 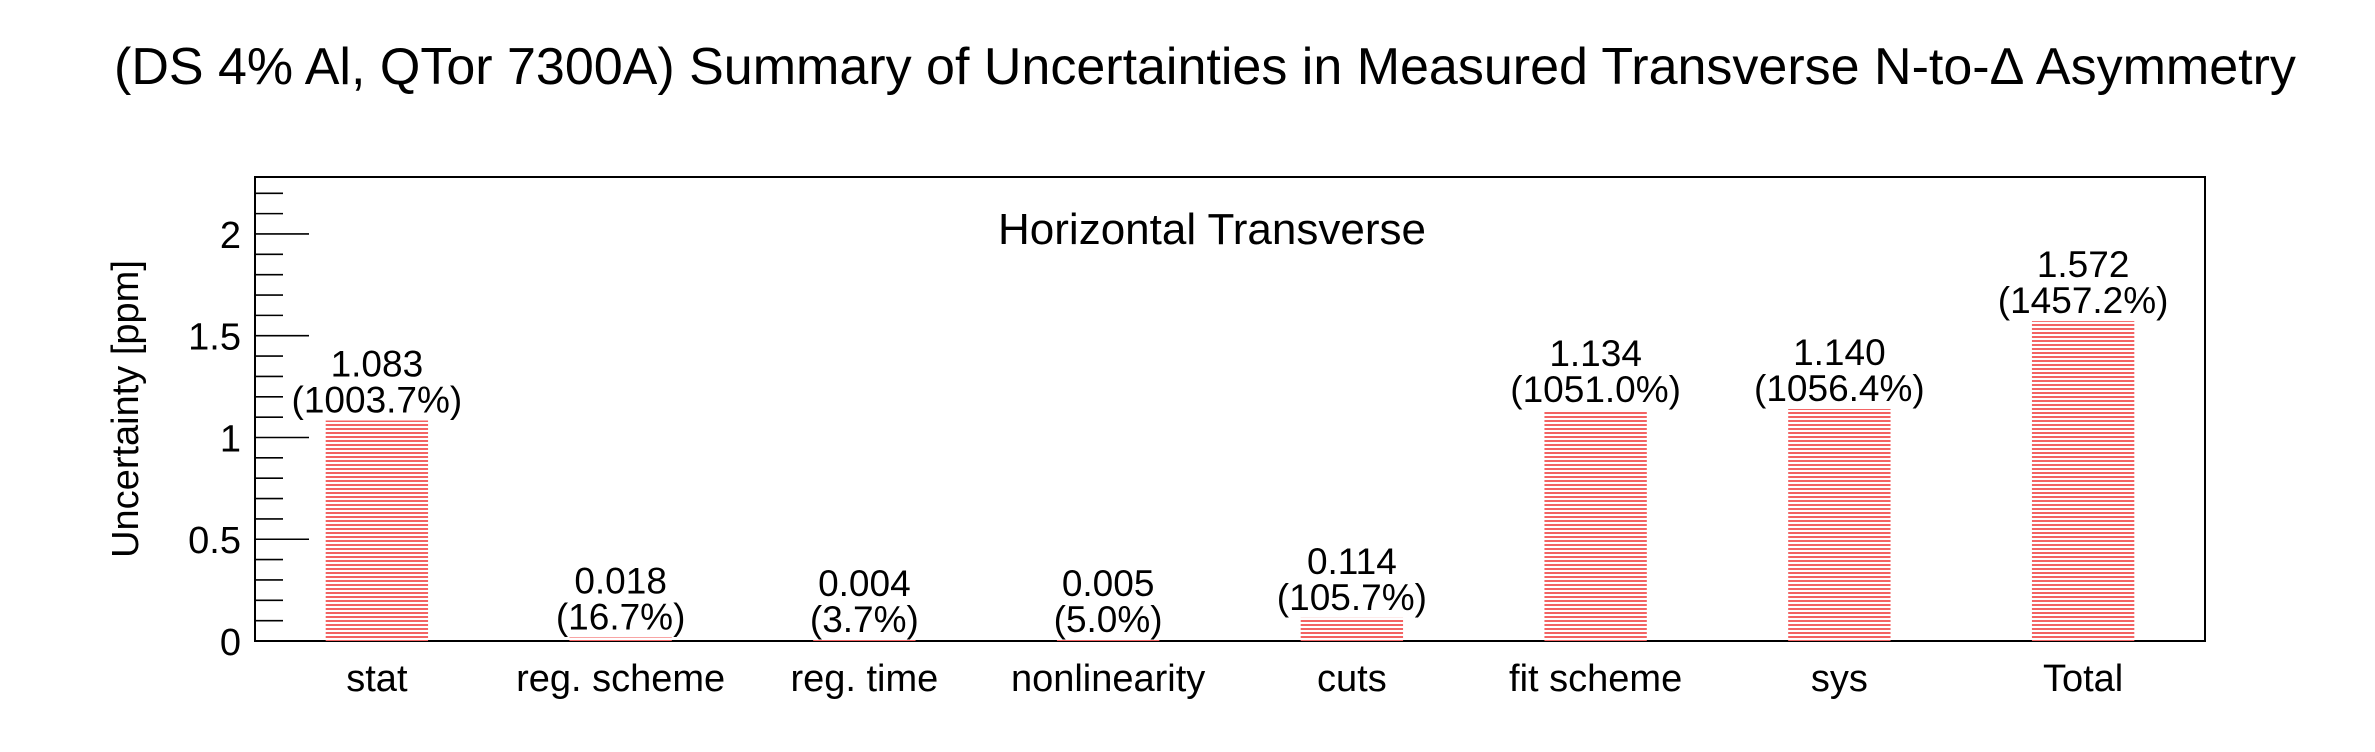 I want to click on bar-value-label: 0.005, so click(x=1108, y=583).